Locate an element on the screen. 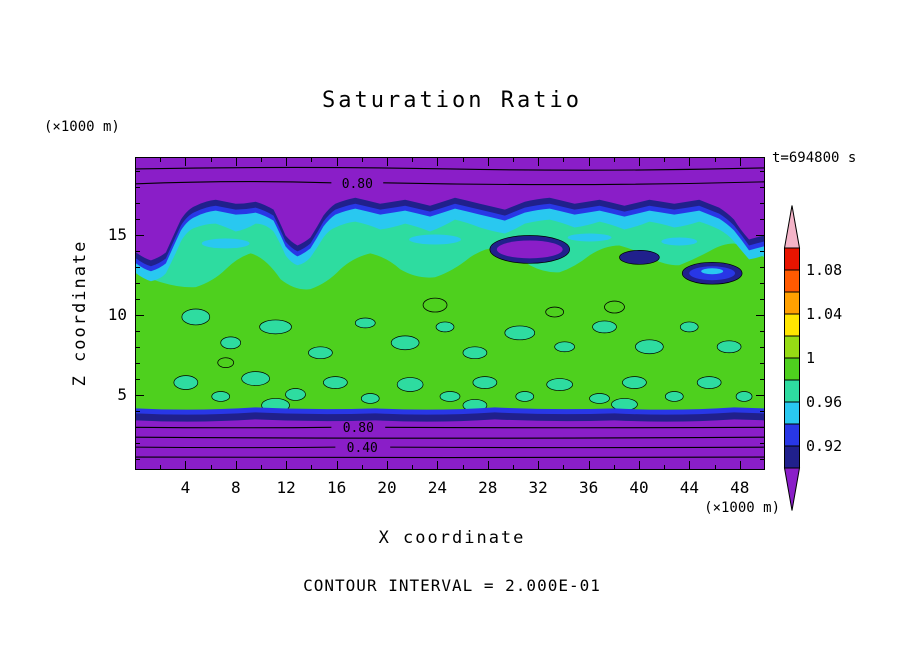  x-tick-label: 44 is located at coordinates (689, 487).